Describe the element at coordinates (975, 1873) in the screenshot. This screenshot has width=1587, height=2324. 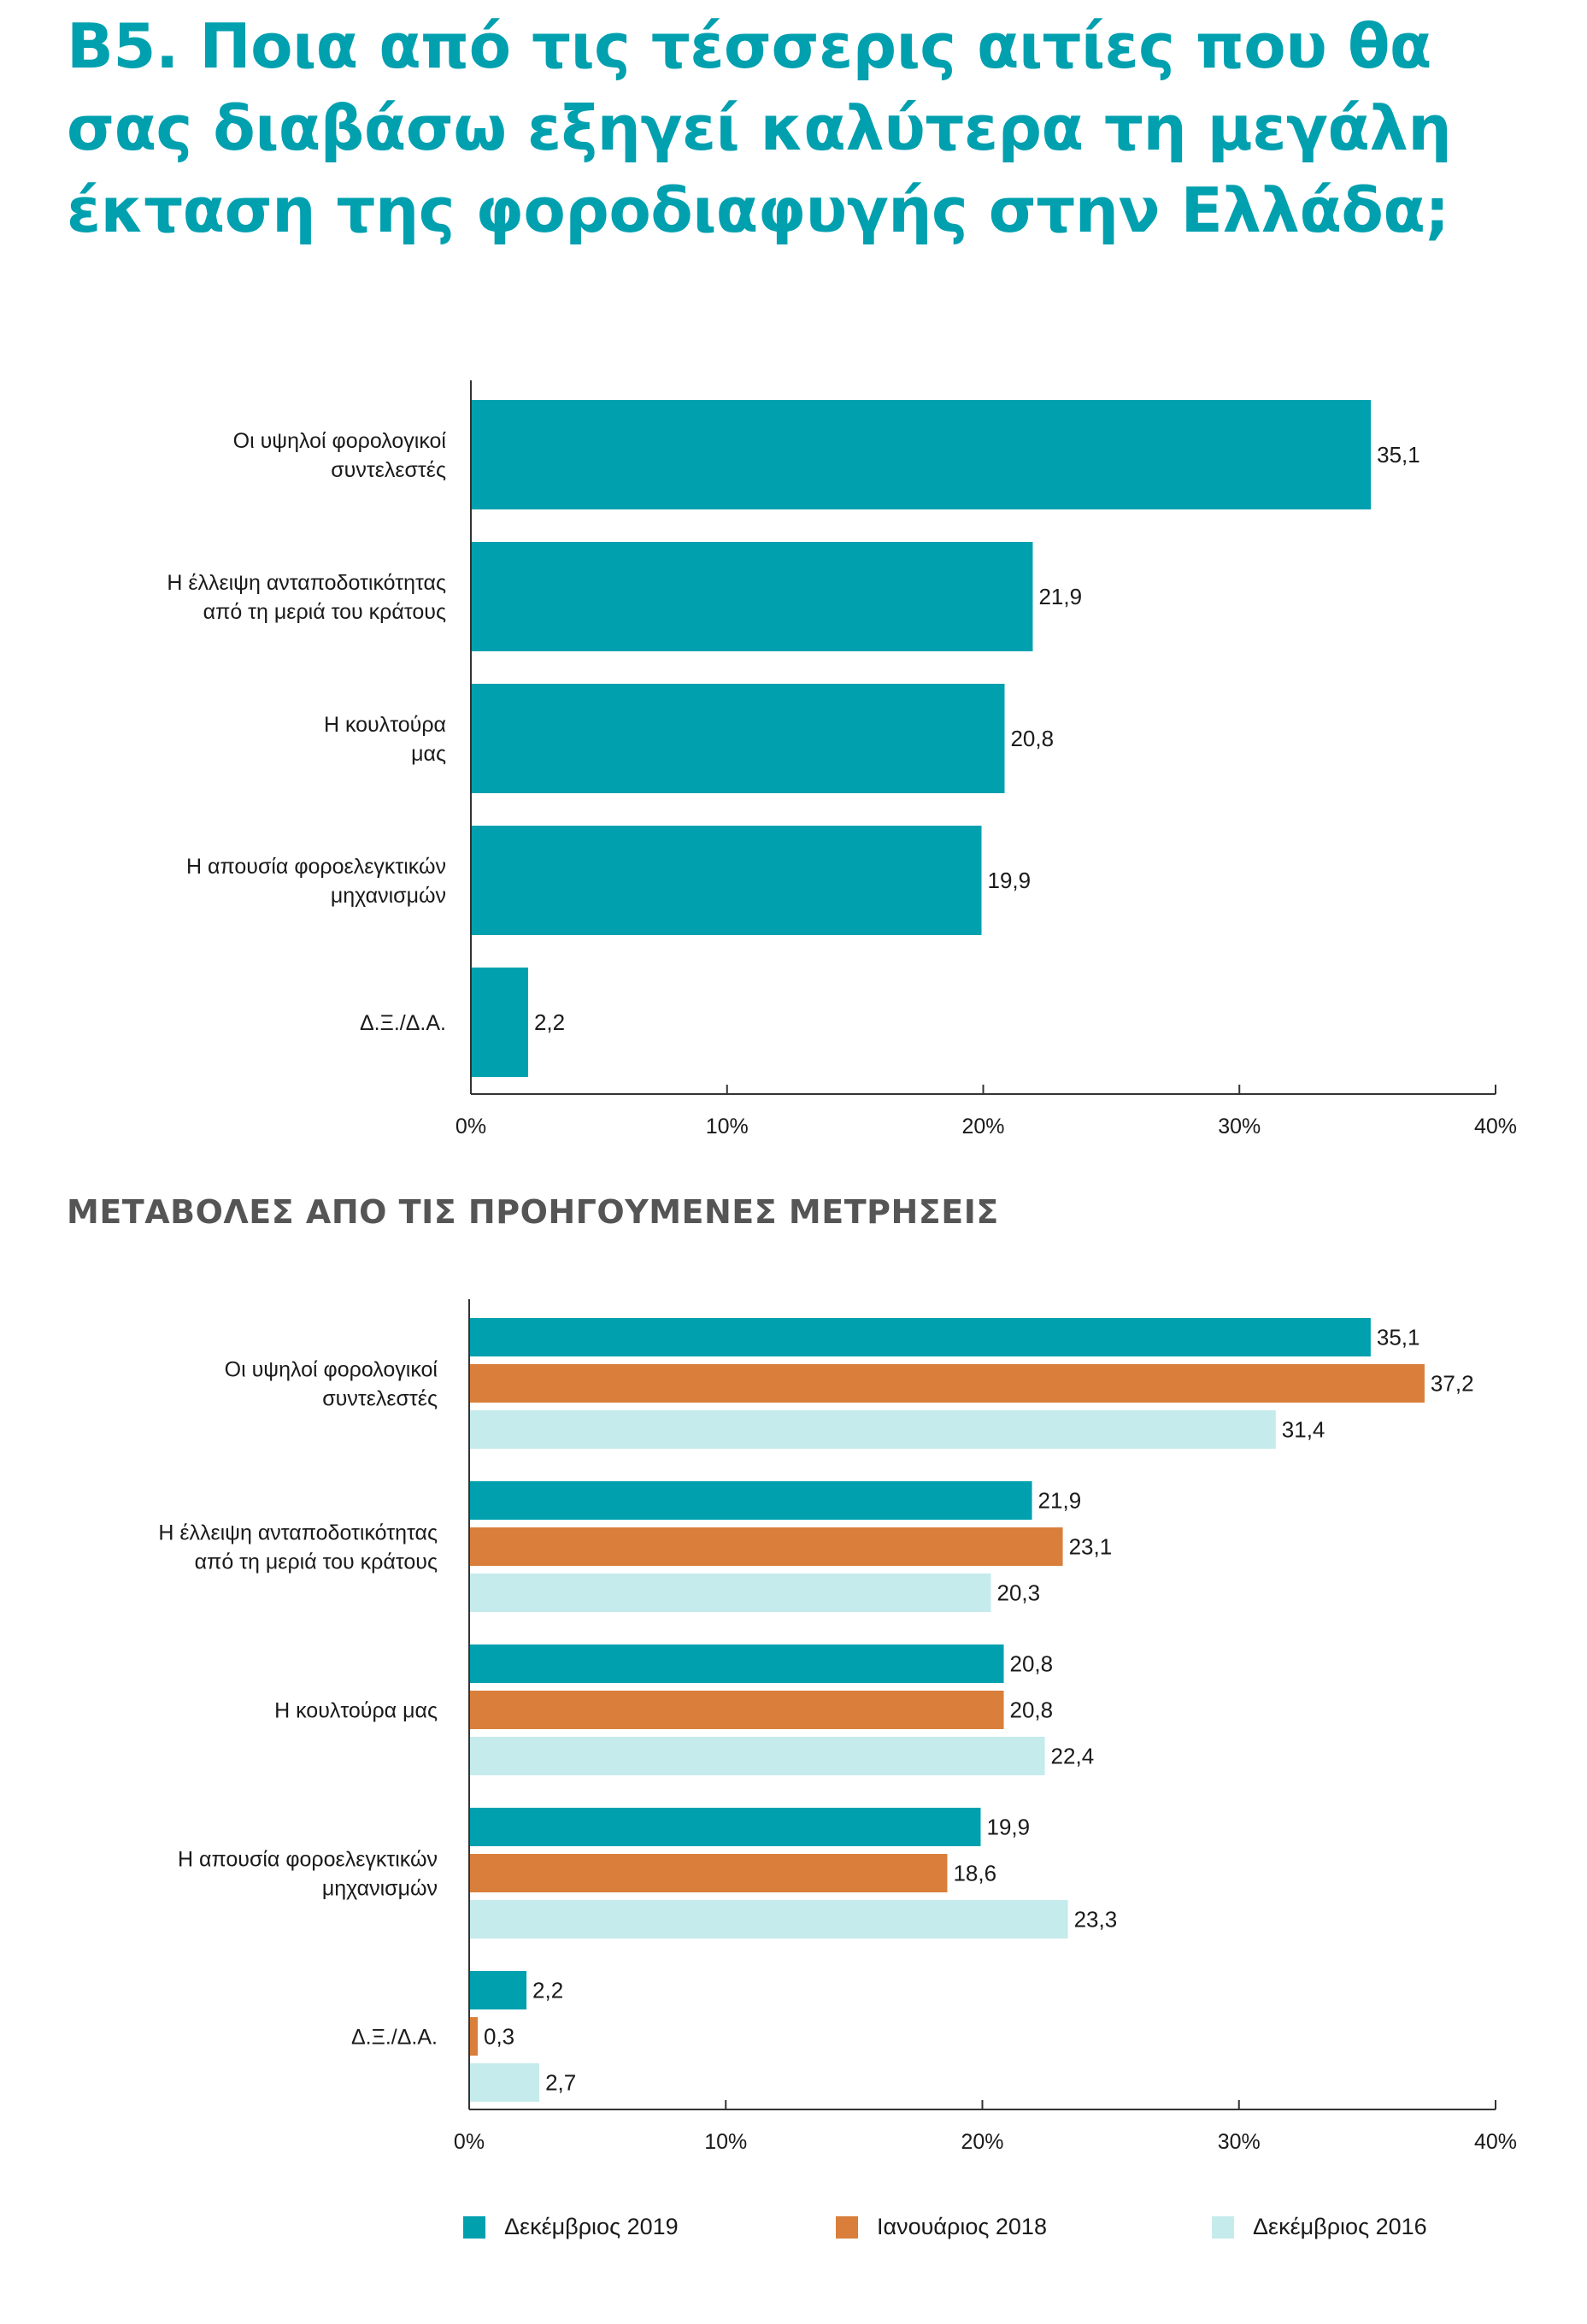
I see `data-label: 18,6` at that location.